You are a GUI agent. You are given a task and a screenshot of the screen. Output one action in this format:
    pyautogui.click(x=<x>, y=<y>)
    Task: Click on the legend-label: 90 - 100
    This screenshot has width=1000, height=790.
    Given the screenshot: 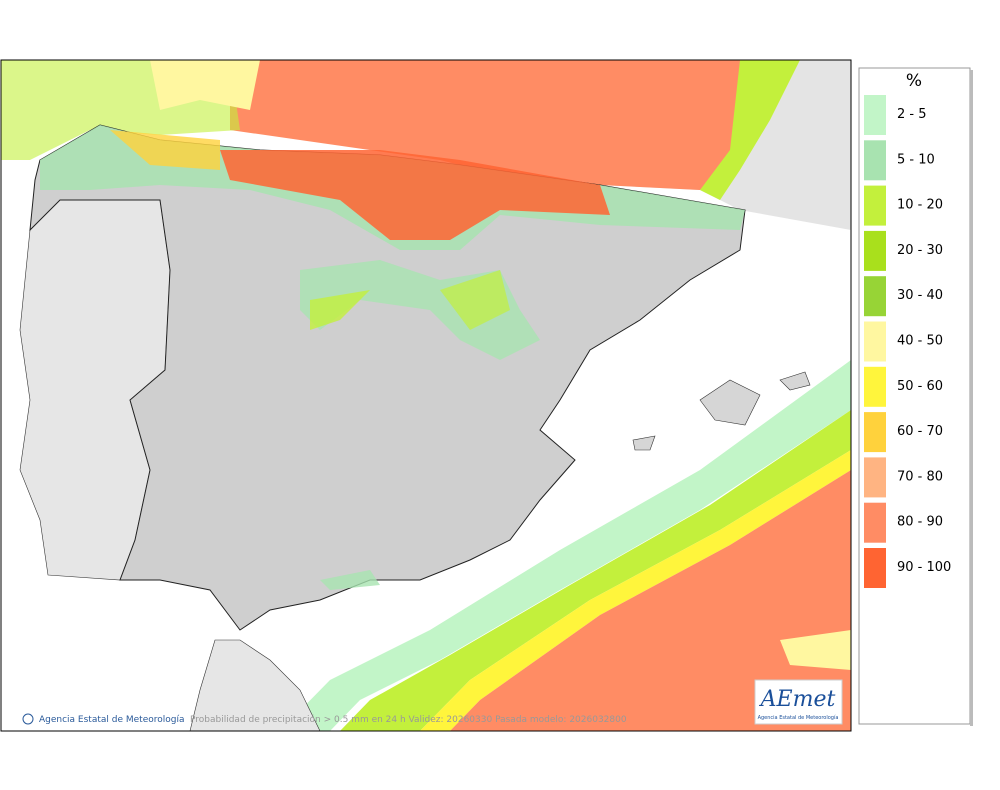 What is the action you would take?
    pyautogui.click(x=924, y=567)
    